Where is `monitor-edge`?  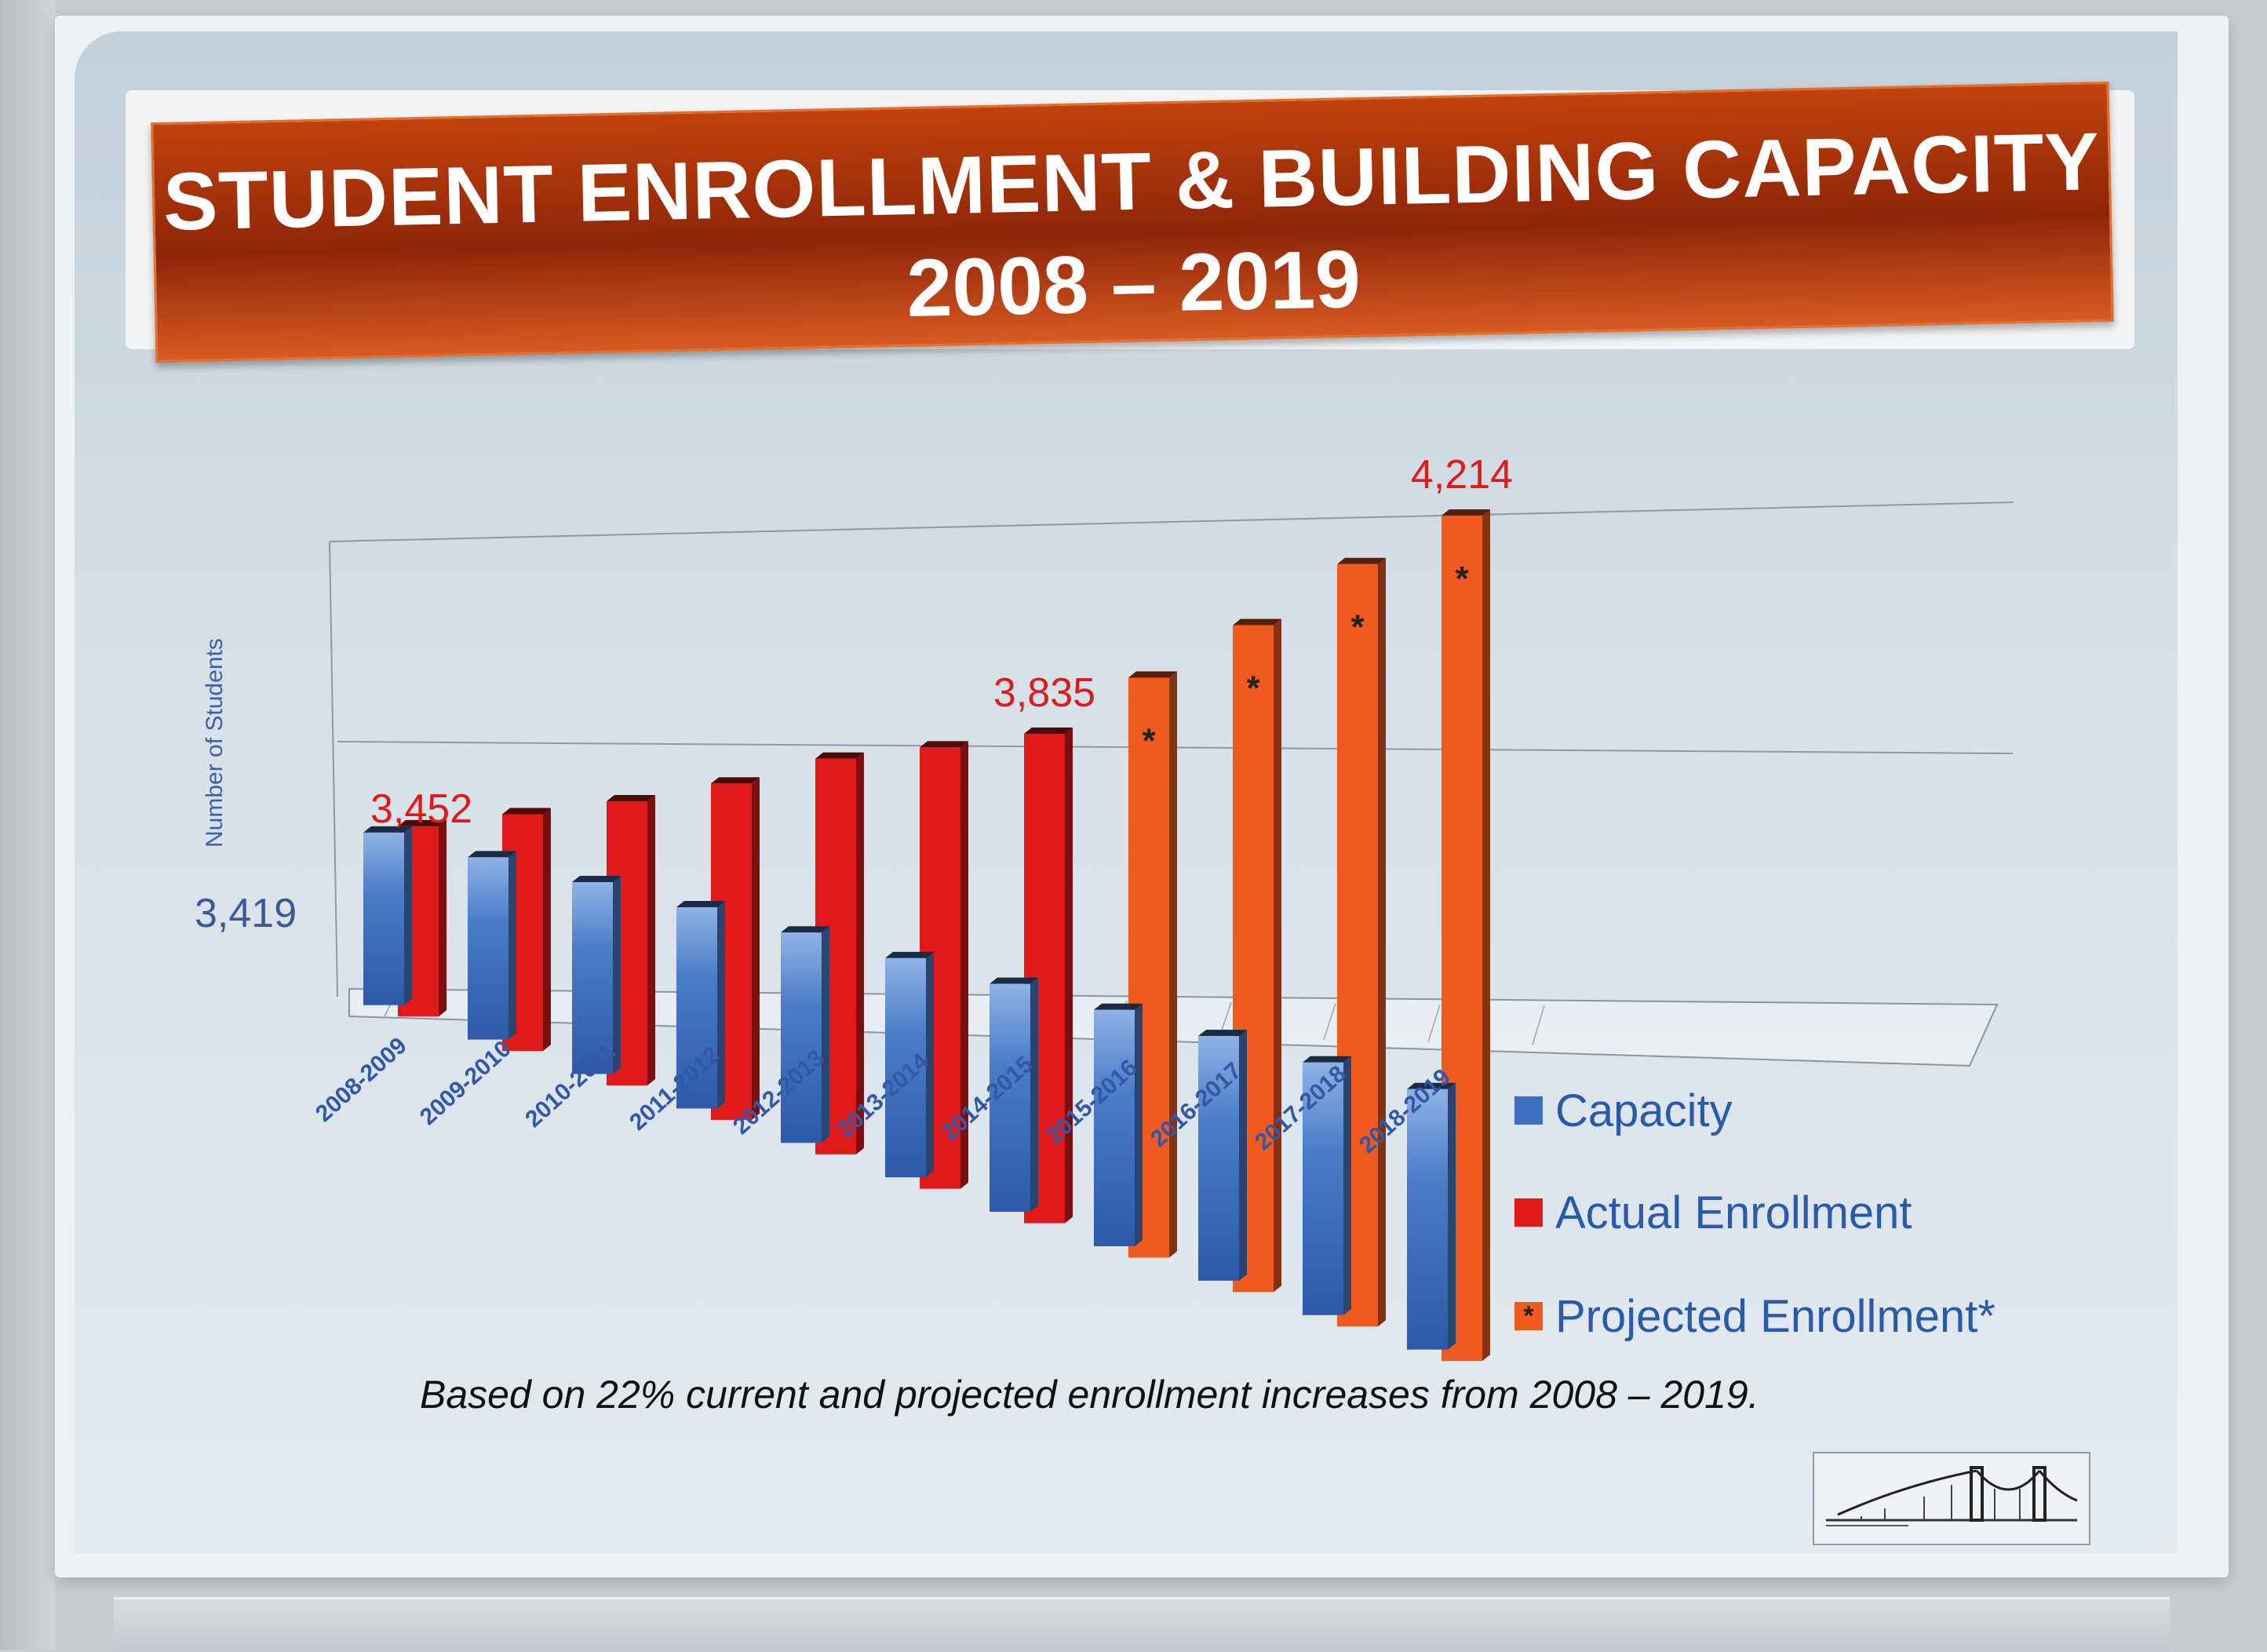
monitor-edge is located at coordinates (27, 825).